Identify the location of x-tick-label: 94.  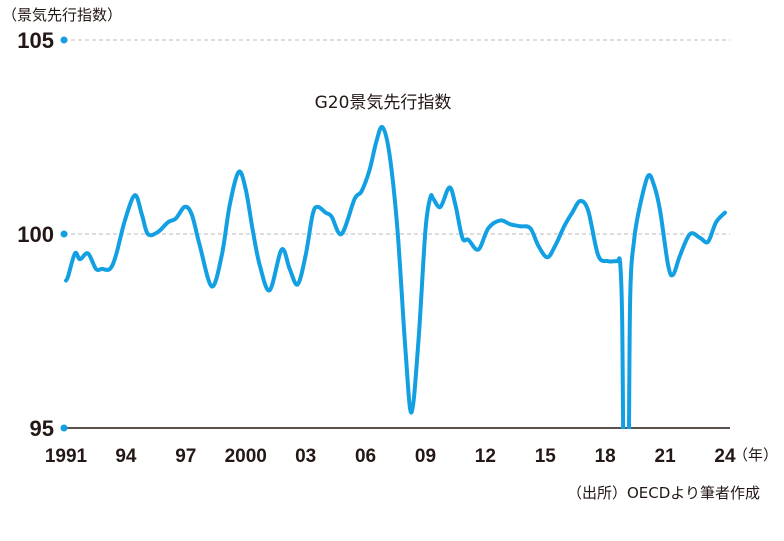
(126, 456).